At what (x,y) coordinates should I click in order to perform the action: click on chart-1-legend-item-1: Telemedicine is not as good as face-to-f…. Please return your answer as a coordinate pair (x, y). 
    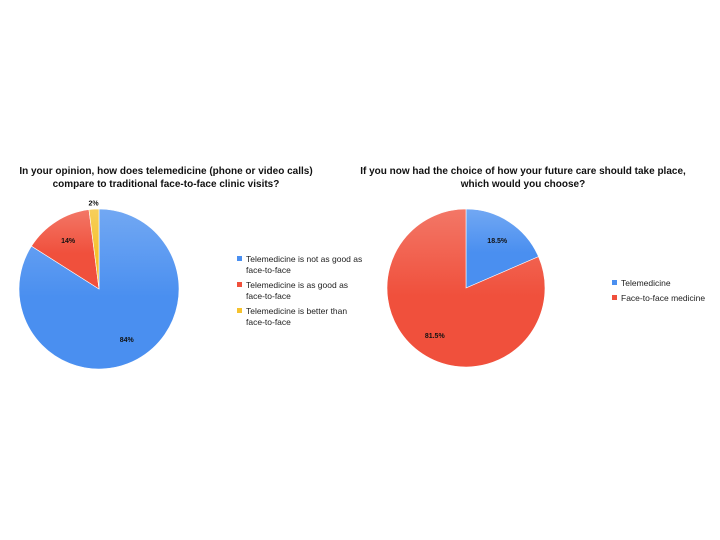
    Looking at the image, I should click on (301, 265).